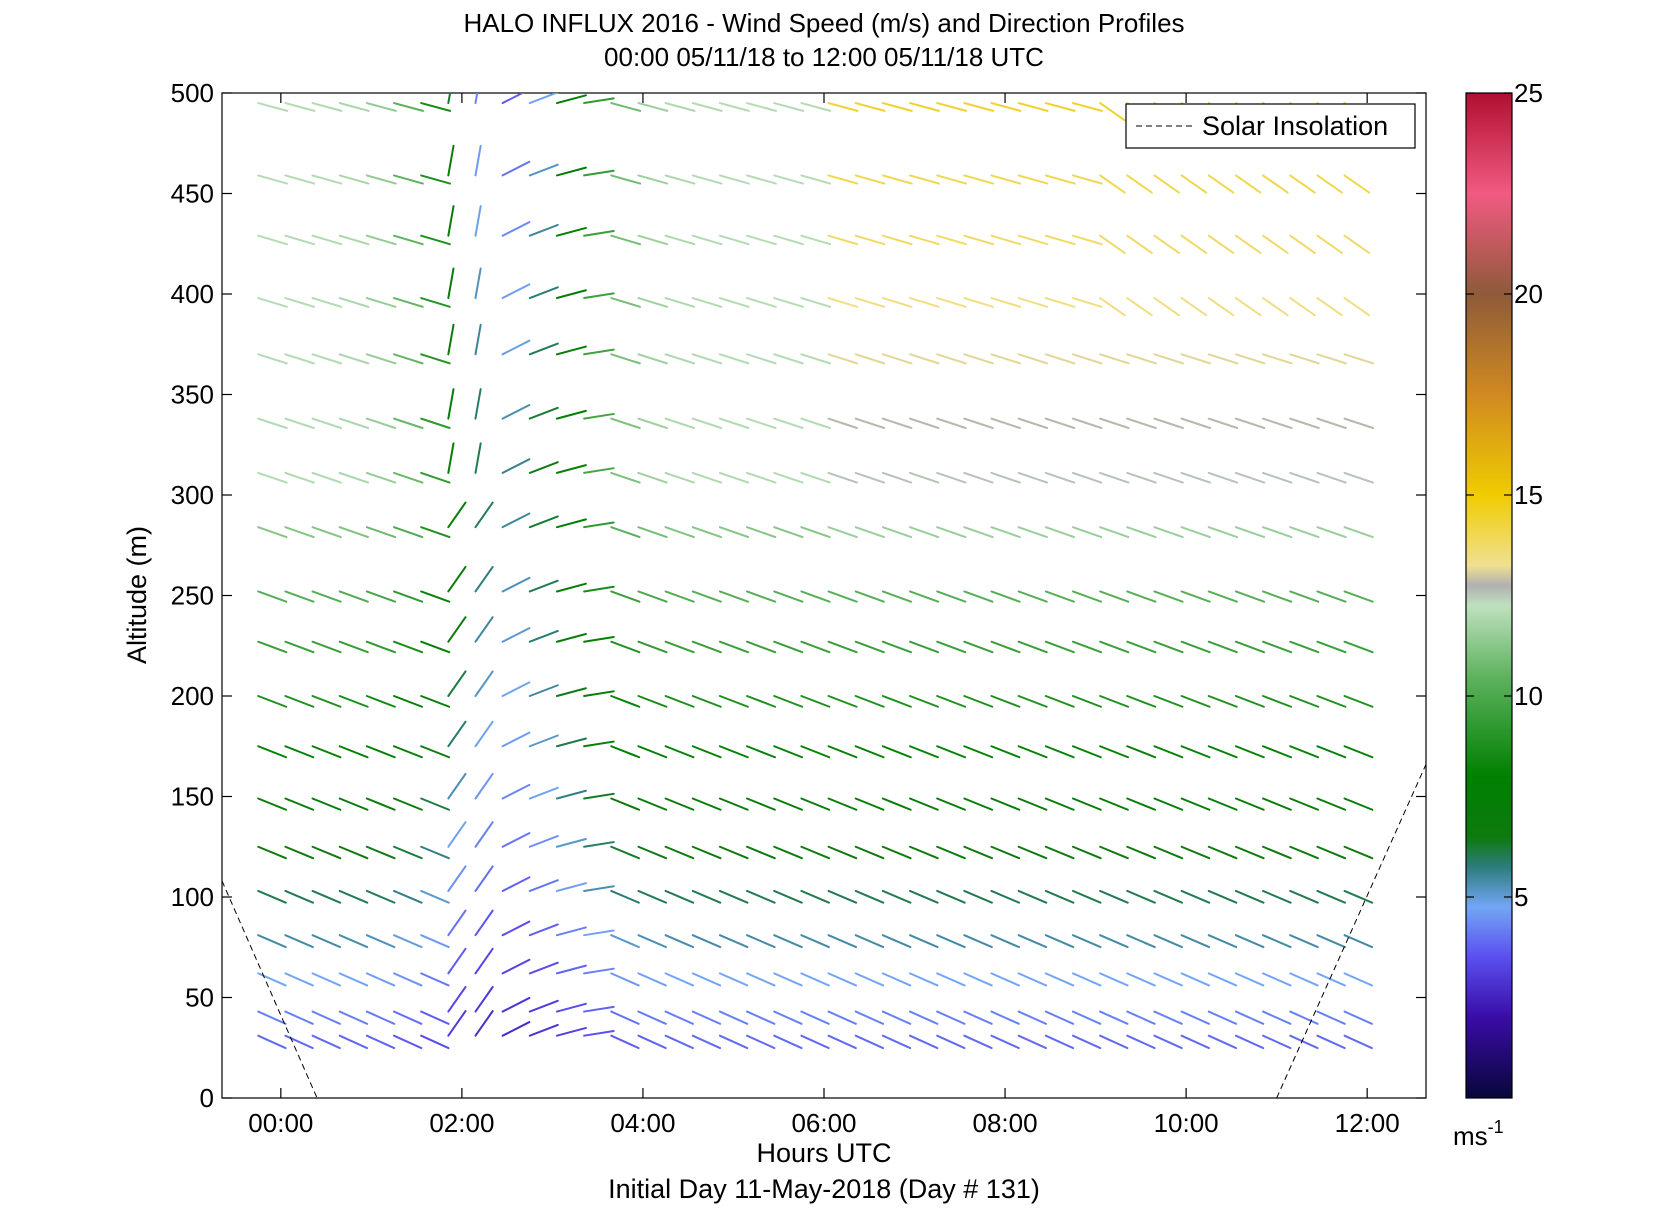  What do you see at coordinates (824, 57) in the screenshot?
I see `chart-subtitle: 00:00 05/11/18 to 12:00 05/11/18 UTC` at bounding box center [824, 57].